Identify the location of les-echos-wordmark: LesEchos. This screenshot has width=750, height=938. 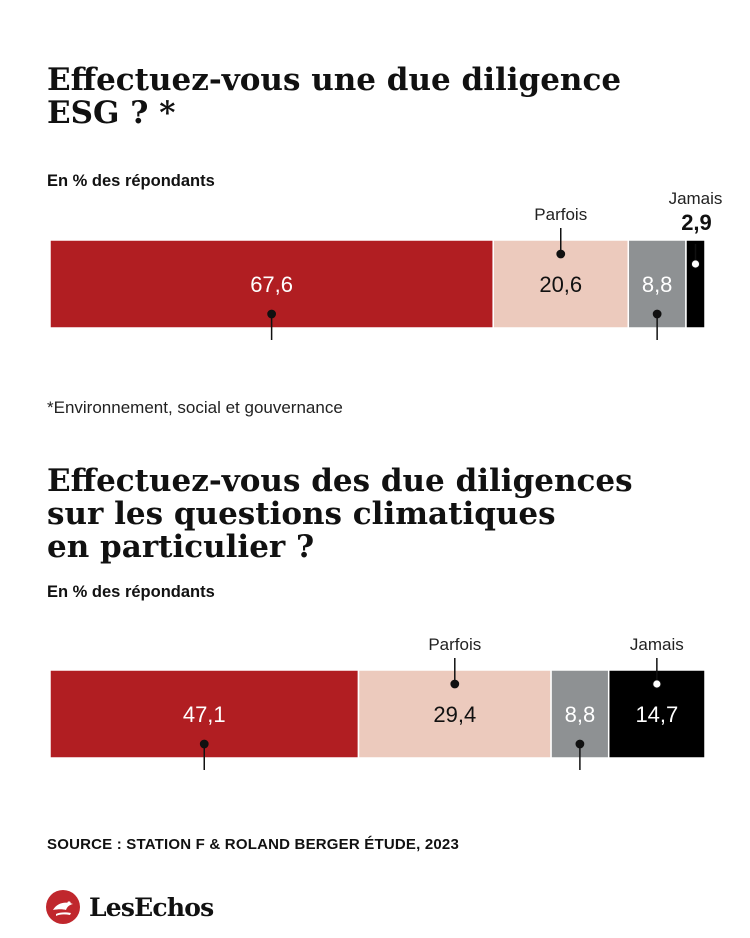
(151, 907).